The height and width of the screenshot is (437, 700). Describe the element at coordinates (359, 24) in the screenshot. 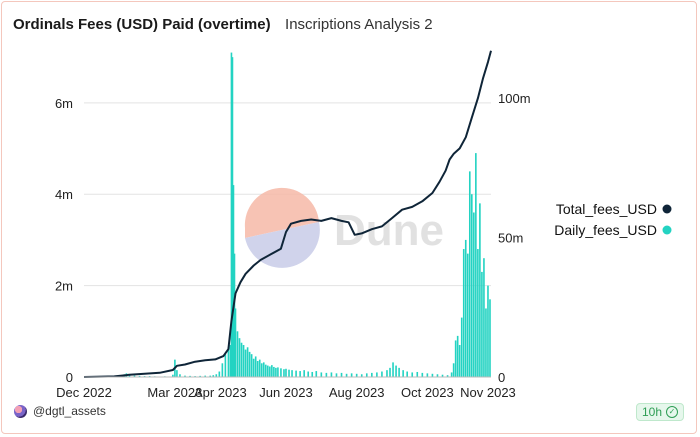

I see `query-subtitle: Inscriptions Analysis 2` at that location.